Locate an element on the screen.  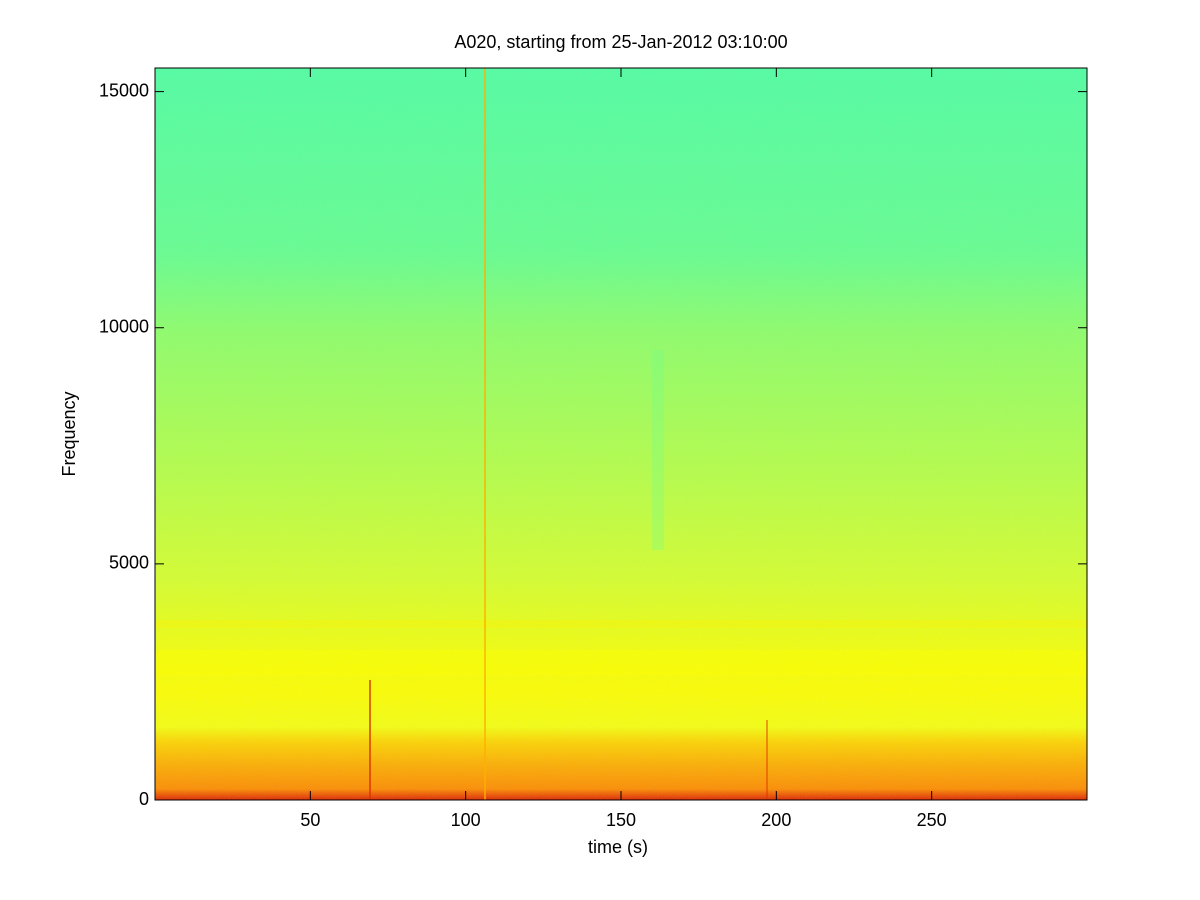
x-tick-label: 50 is located at coordinates (310, 820).